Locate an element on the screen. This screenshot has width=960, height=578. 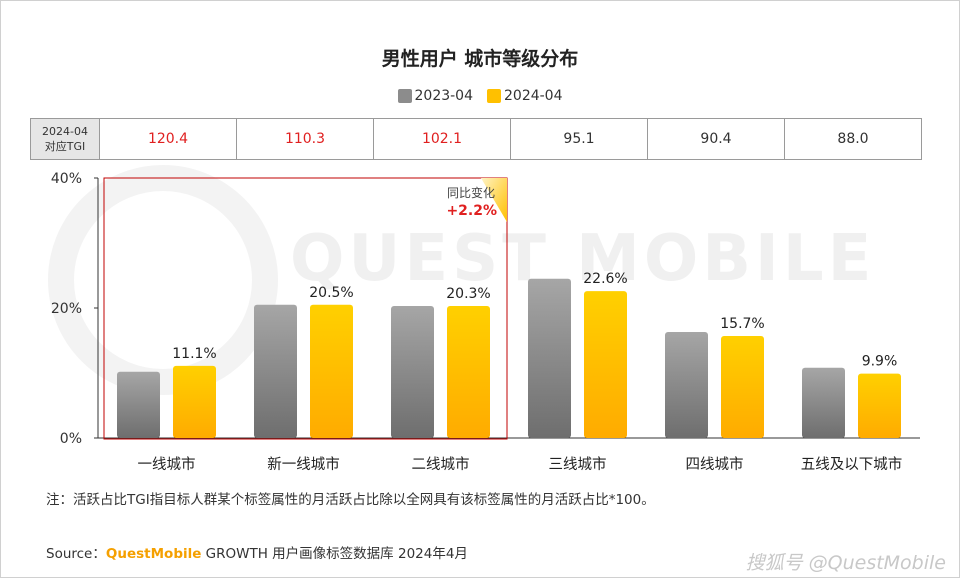
annotation-corner-mark is located at coordinates (494, 200).